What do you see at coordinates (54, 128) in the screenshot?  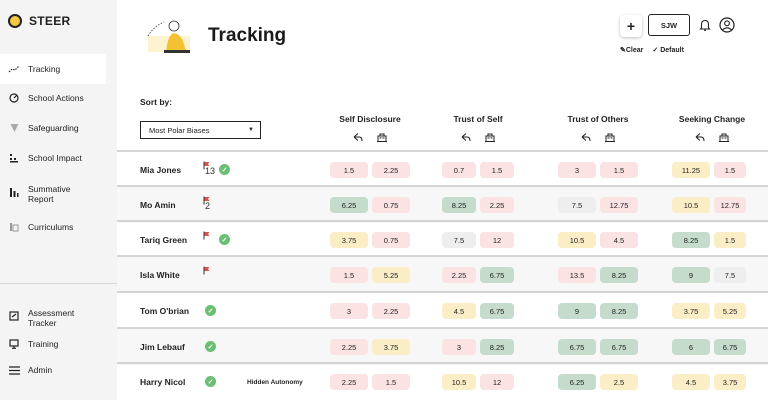 I see `sidebar-item-safeguarding: Safeguarding` at bounding box center [54, 128].